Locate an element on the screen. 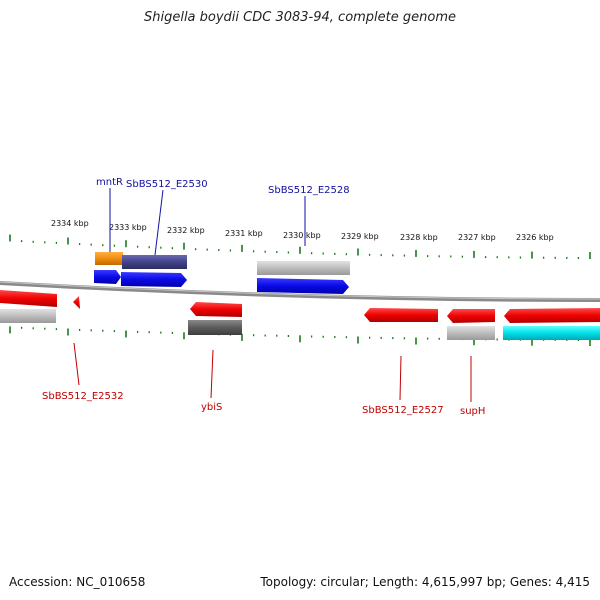  genome-backbone is located at coordinates (300, 291).